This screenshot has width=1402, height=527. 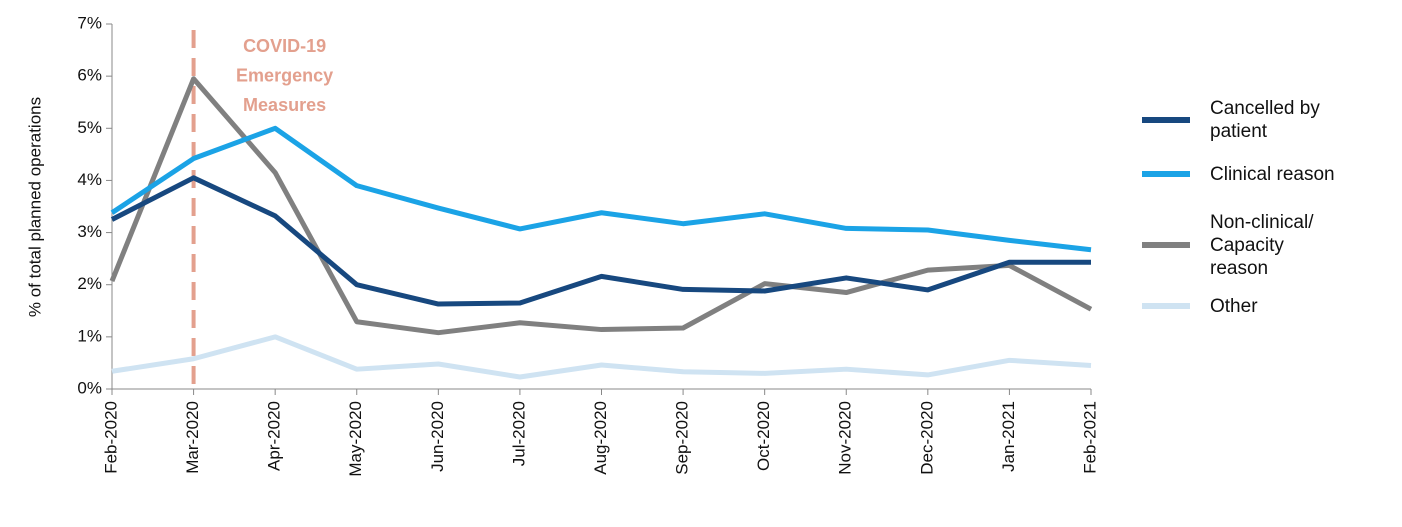 I want to click on x-tick-label: Dec-2020, so click(x=926, y=438).